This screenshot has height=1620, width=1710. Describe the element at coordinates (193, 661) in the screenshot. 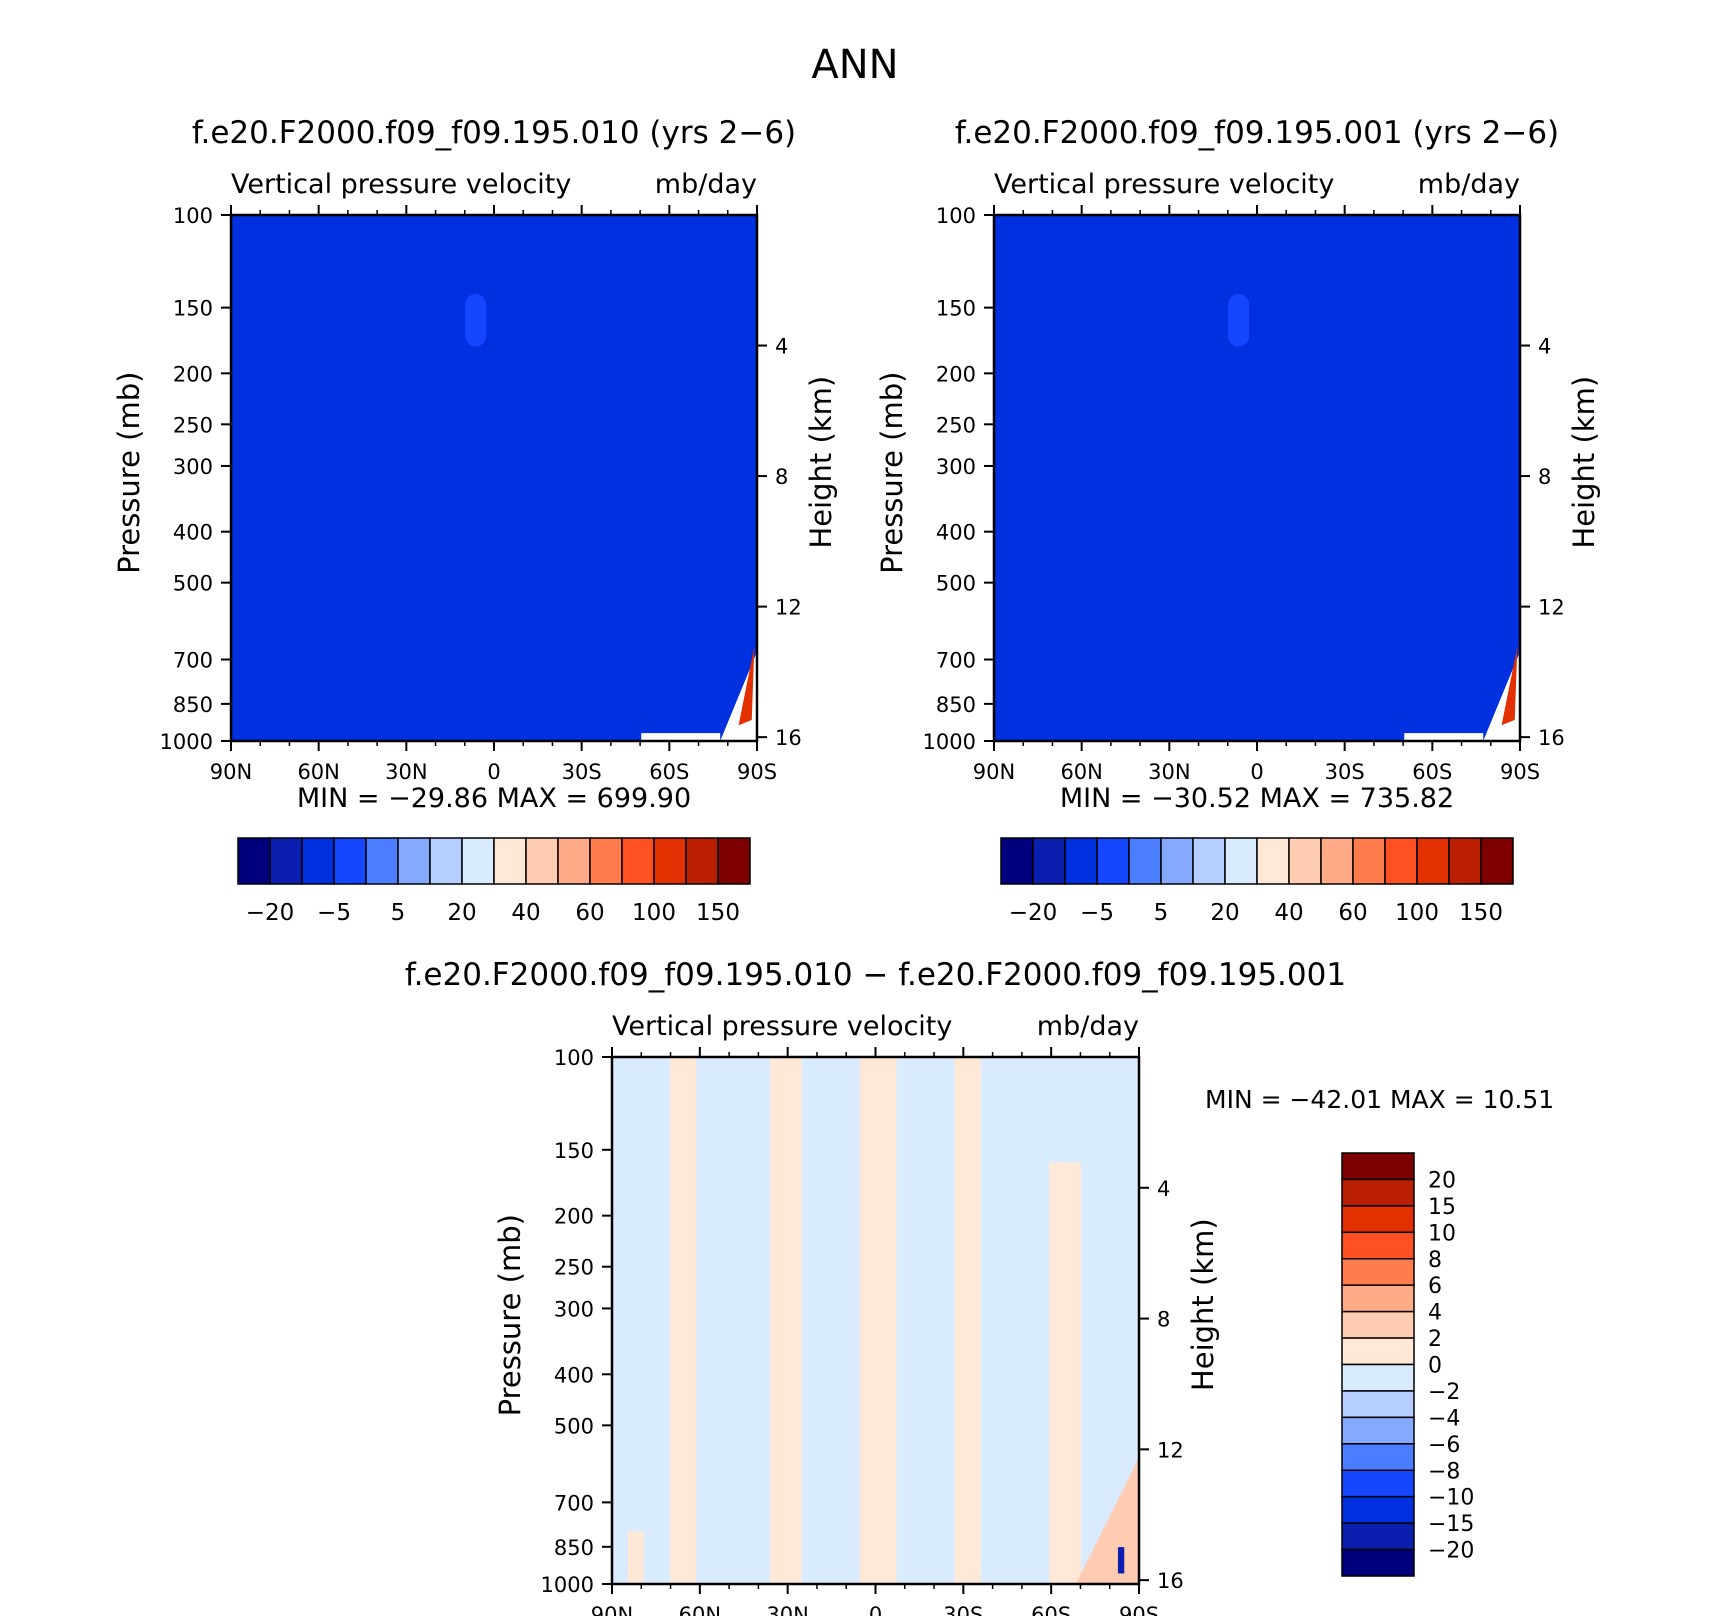

I see `y-tick-label: 700` at that location.